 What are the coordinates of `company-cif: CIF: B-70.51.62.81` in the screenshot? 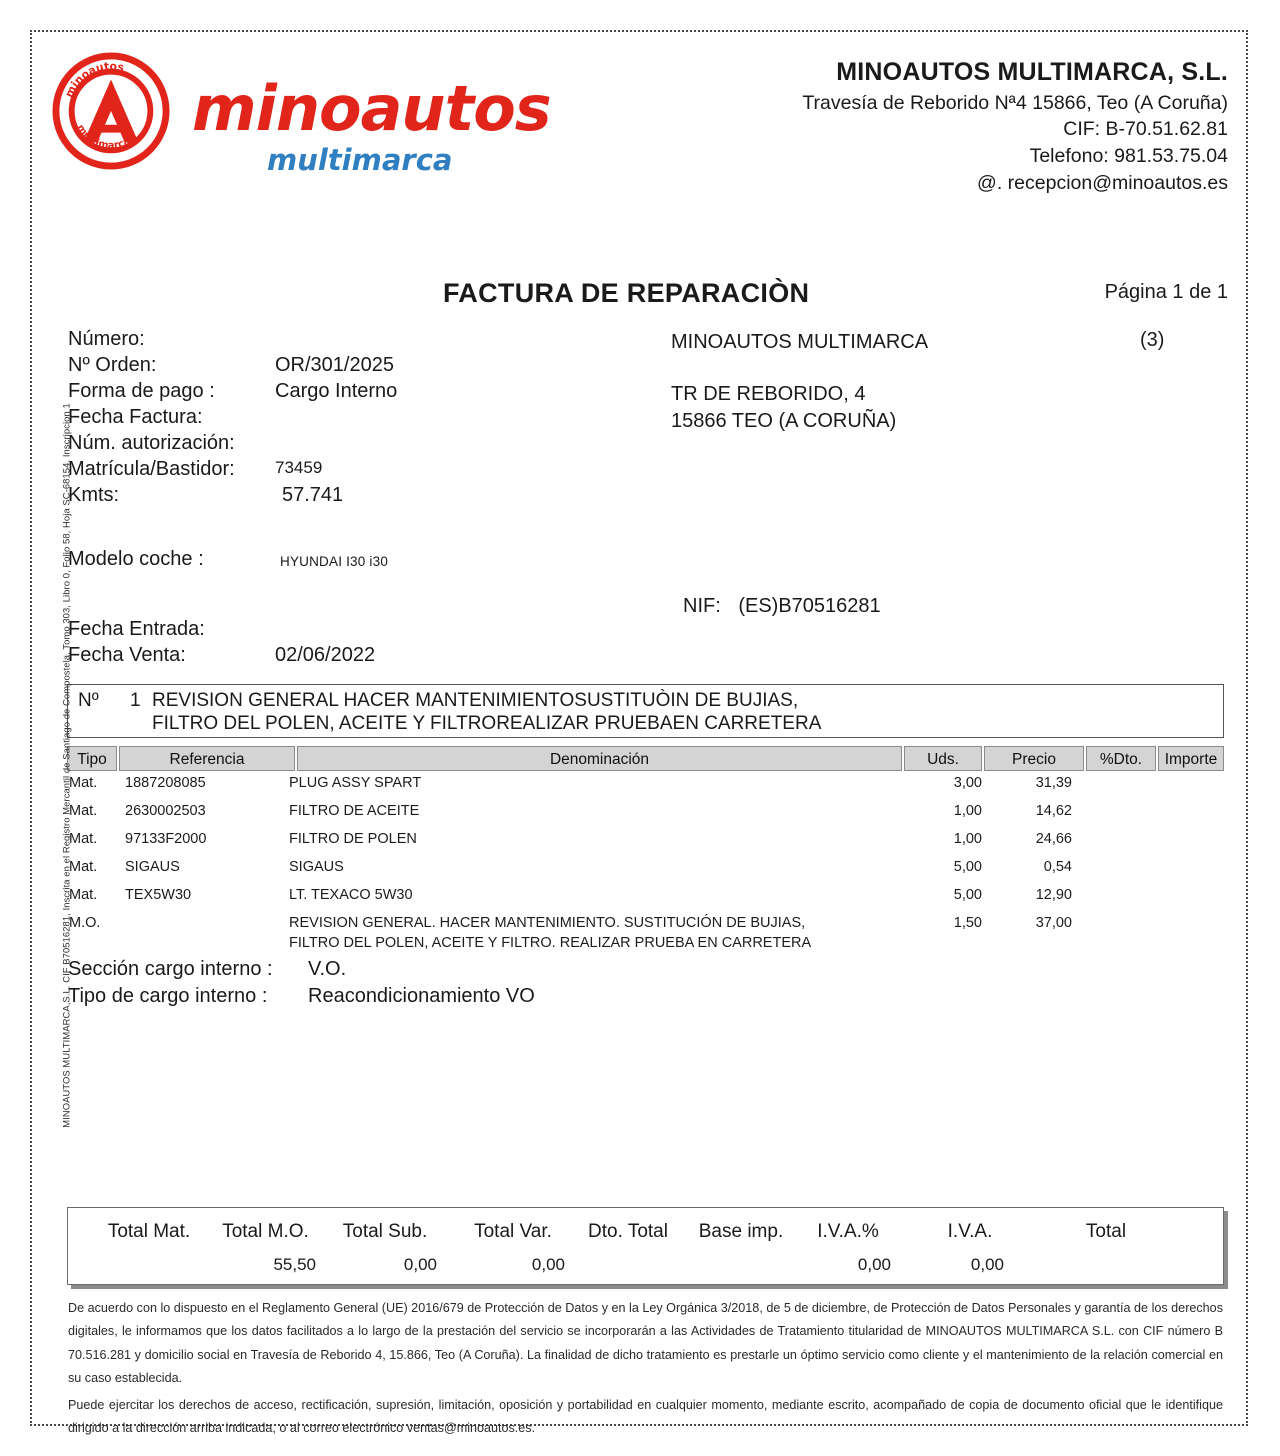 It's located at (1145, 129).